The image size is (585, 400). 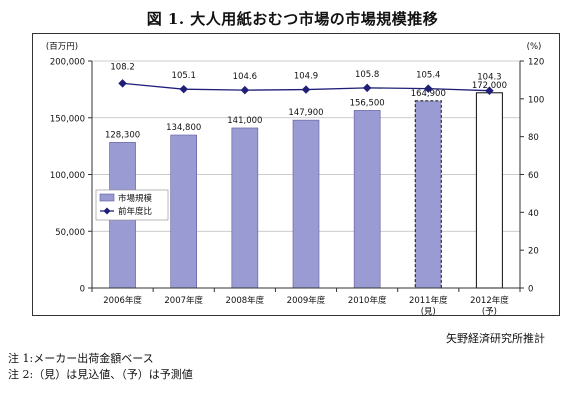 I want to click on ratio-value-label: 105.1, so click(x=184, y=76).